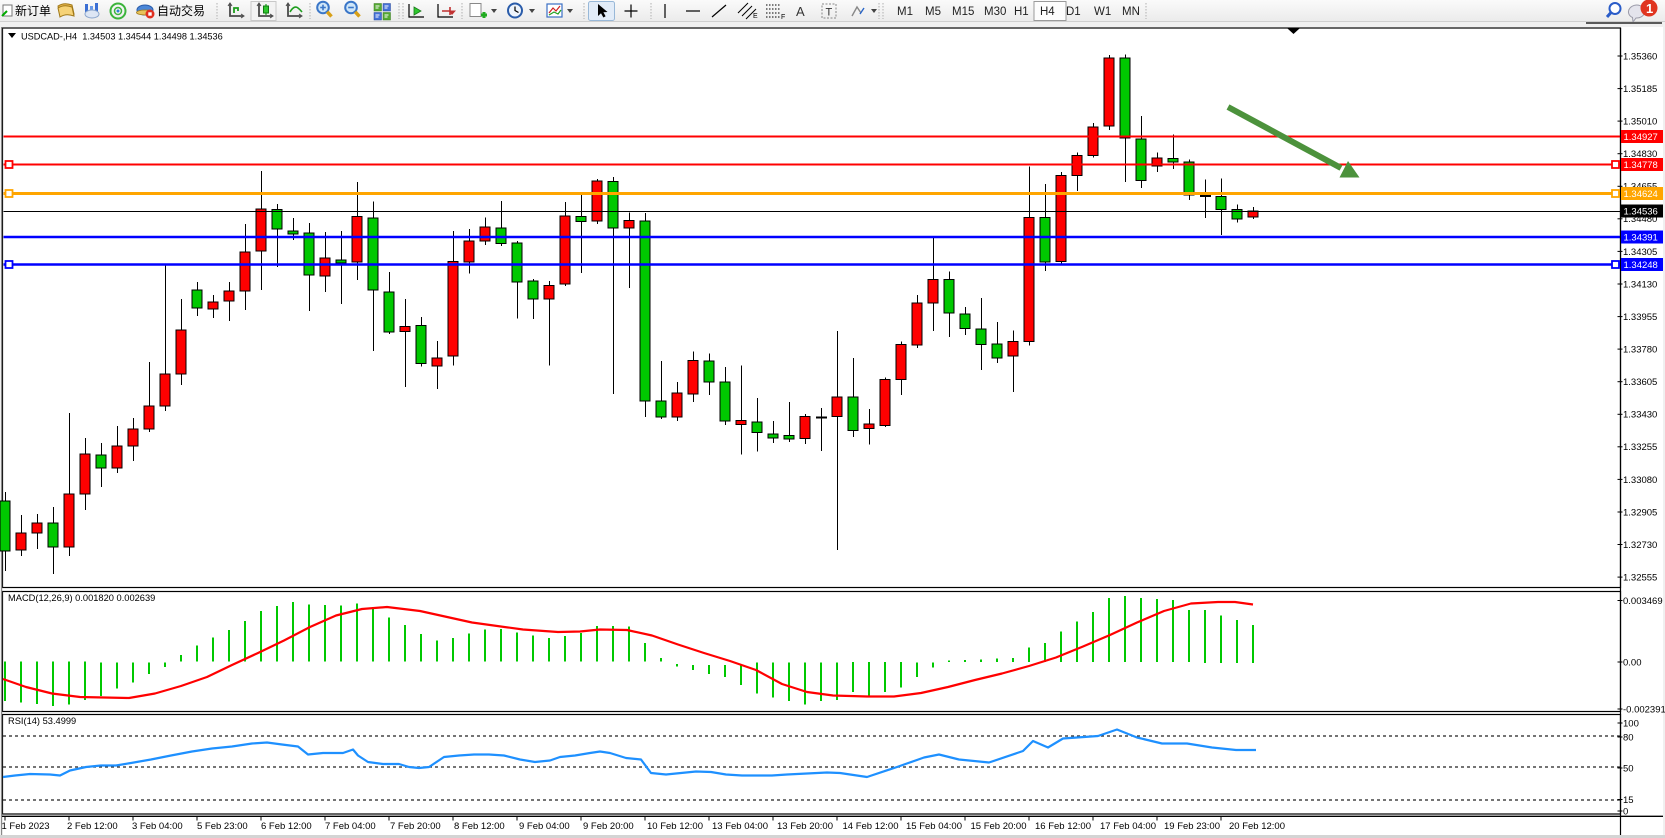 The height and width of the screenshot is (838, 1665). I want to click on svg-text: 1.33255, so click(1640, 447).